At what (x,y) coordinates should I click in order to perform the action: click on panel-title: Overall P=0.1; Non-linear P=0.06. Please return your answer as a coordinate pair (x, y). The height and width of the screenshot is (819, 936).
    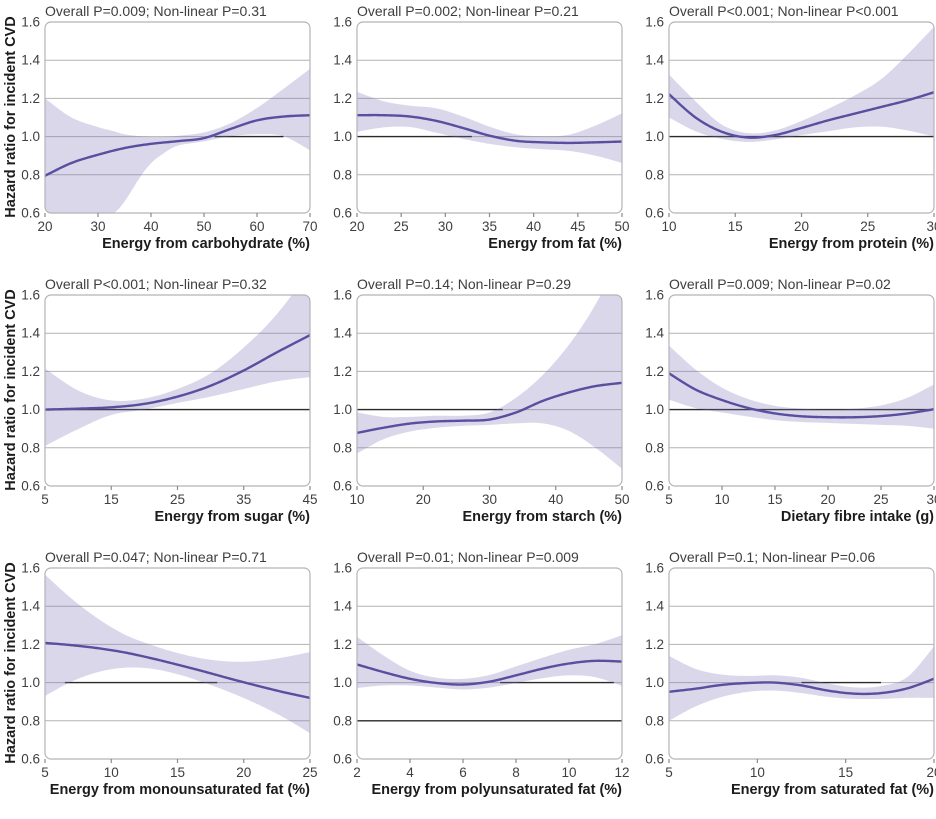
    Looking at the image, I should click on (772, 557).